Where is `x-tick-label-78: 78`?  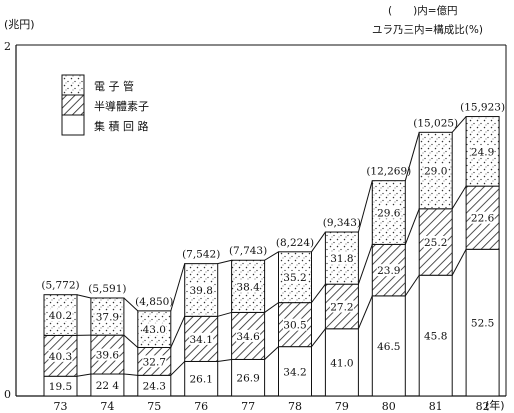 x-tick-label-78: 78 is located at coordinates (295, 406).